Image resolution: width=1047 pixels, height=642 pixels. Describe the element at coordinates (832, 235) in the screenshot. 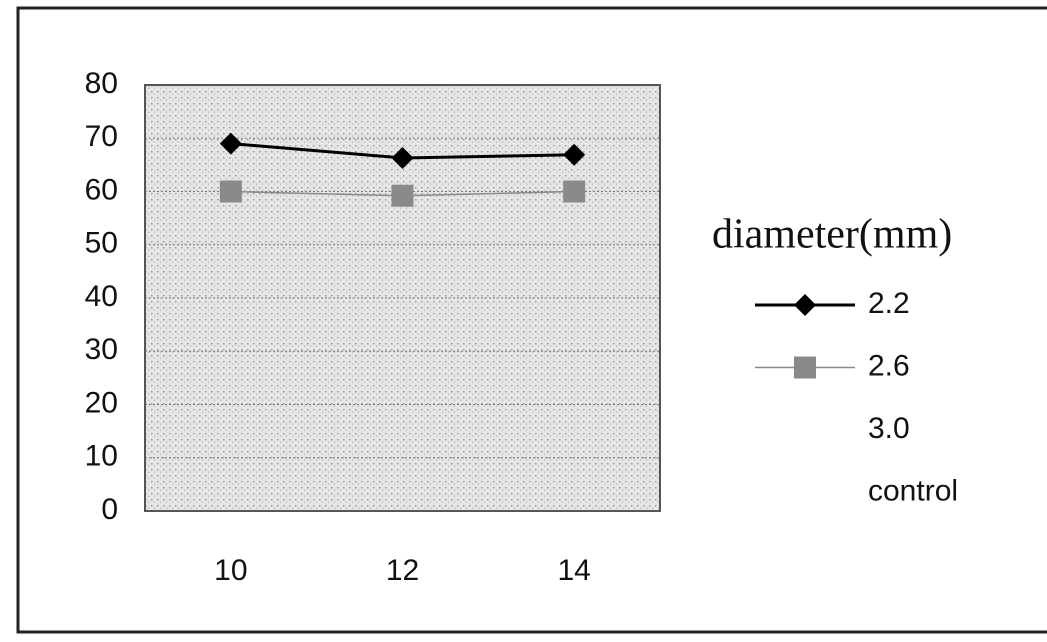

I see `legend-title: diameter(mm)` at that location.